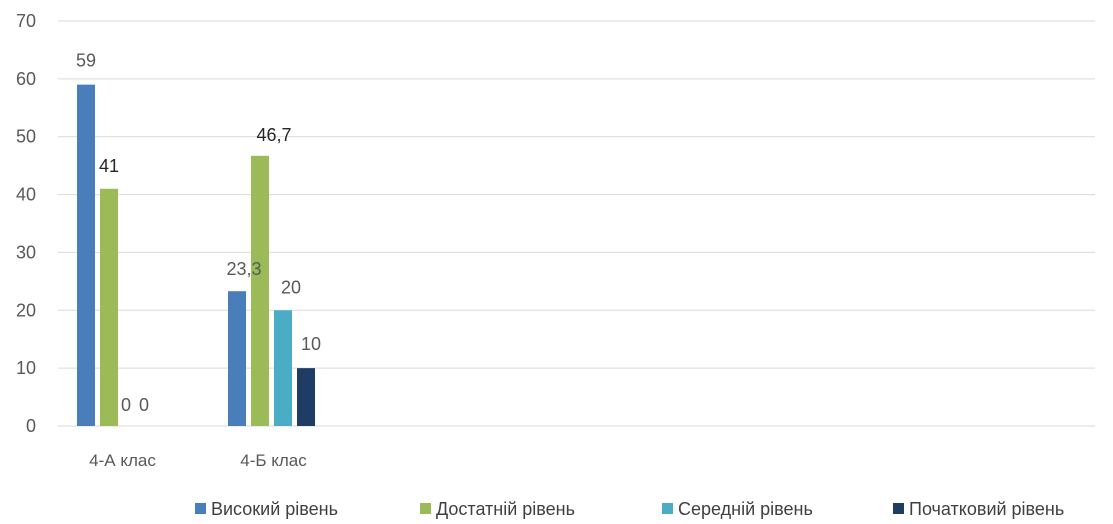 The image size is (1113, 524). What do you see at coordinates (274, 509) in the screenshot?
I see `legend-label: Високий рівень` at bounding box center [274, 509].